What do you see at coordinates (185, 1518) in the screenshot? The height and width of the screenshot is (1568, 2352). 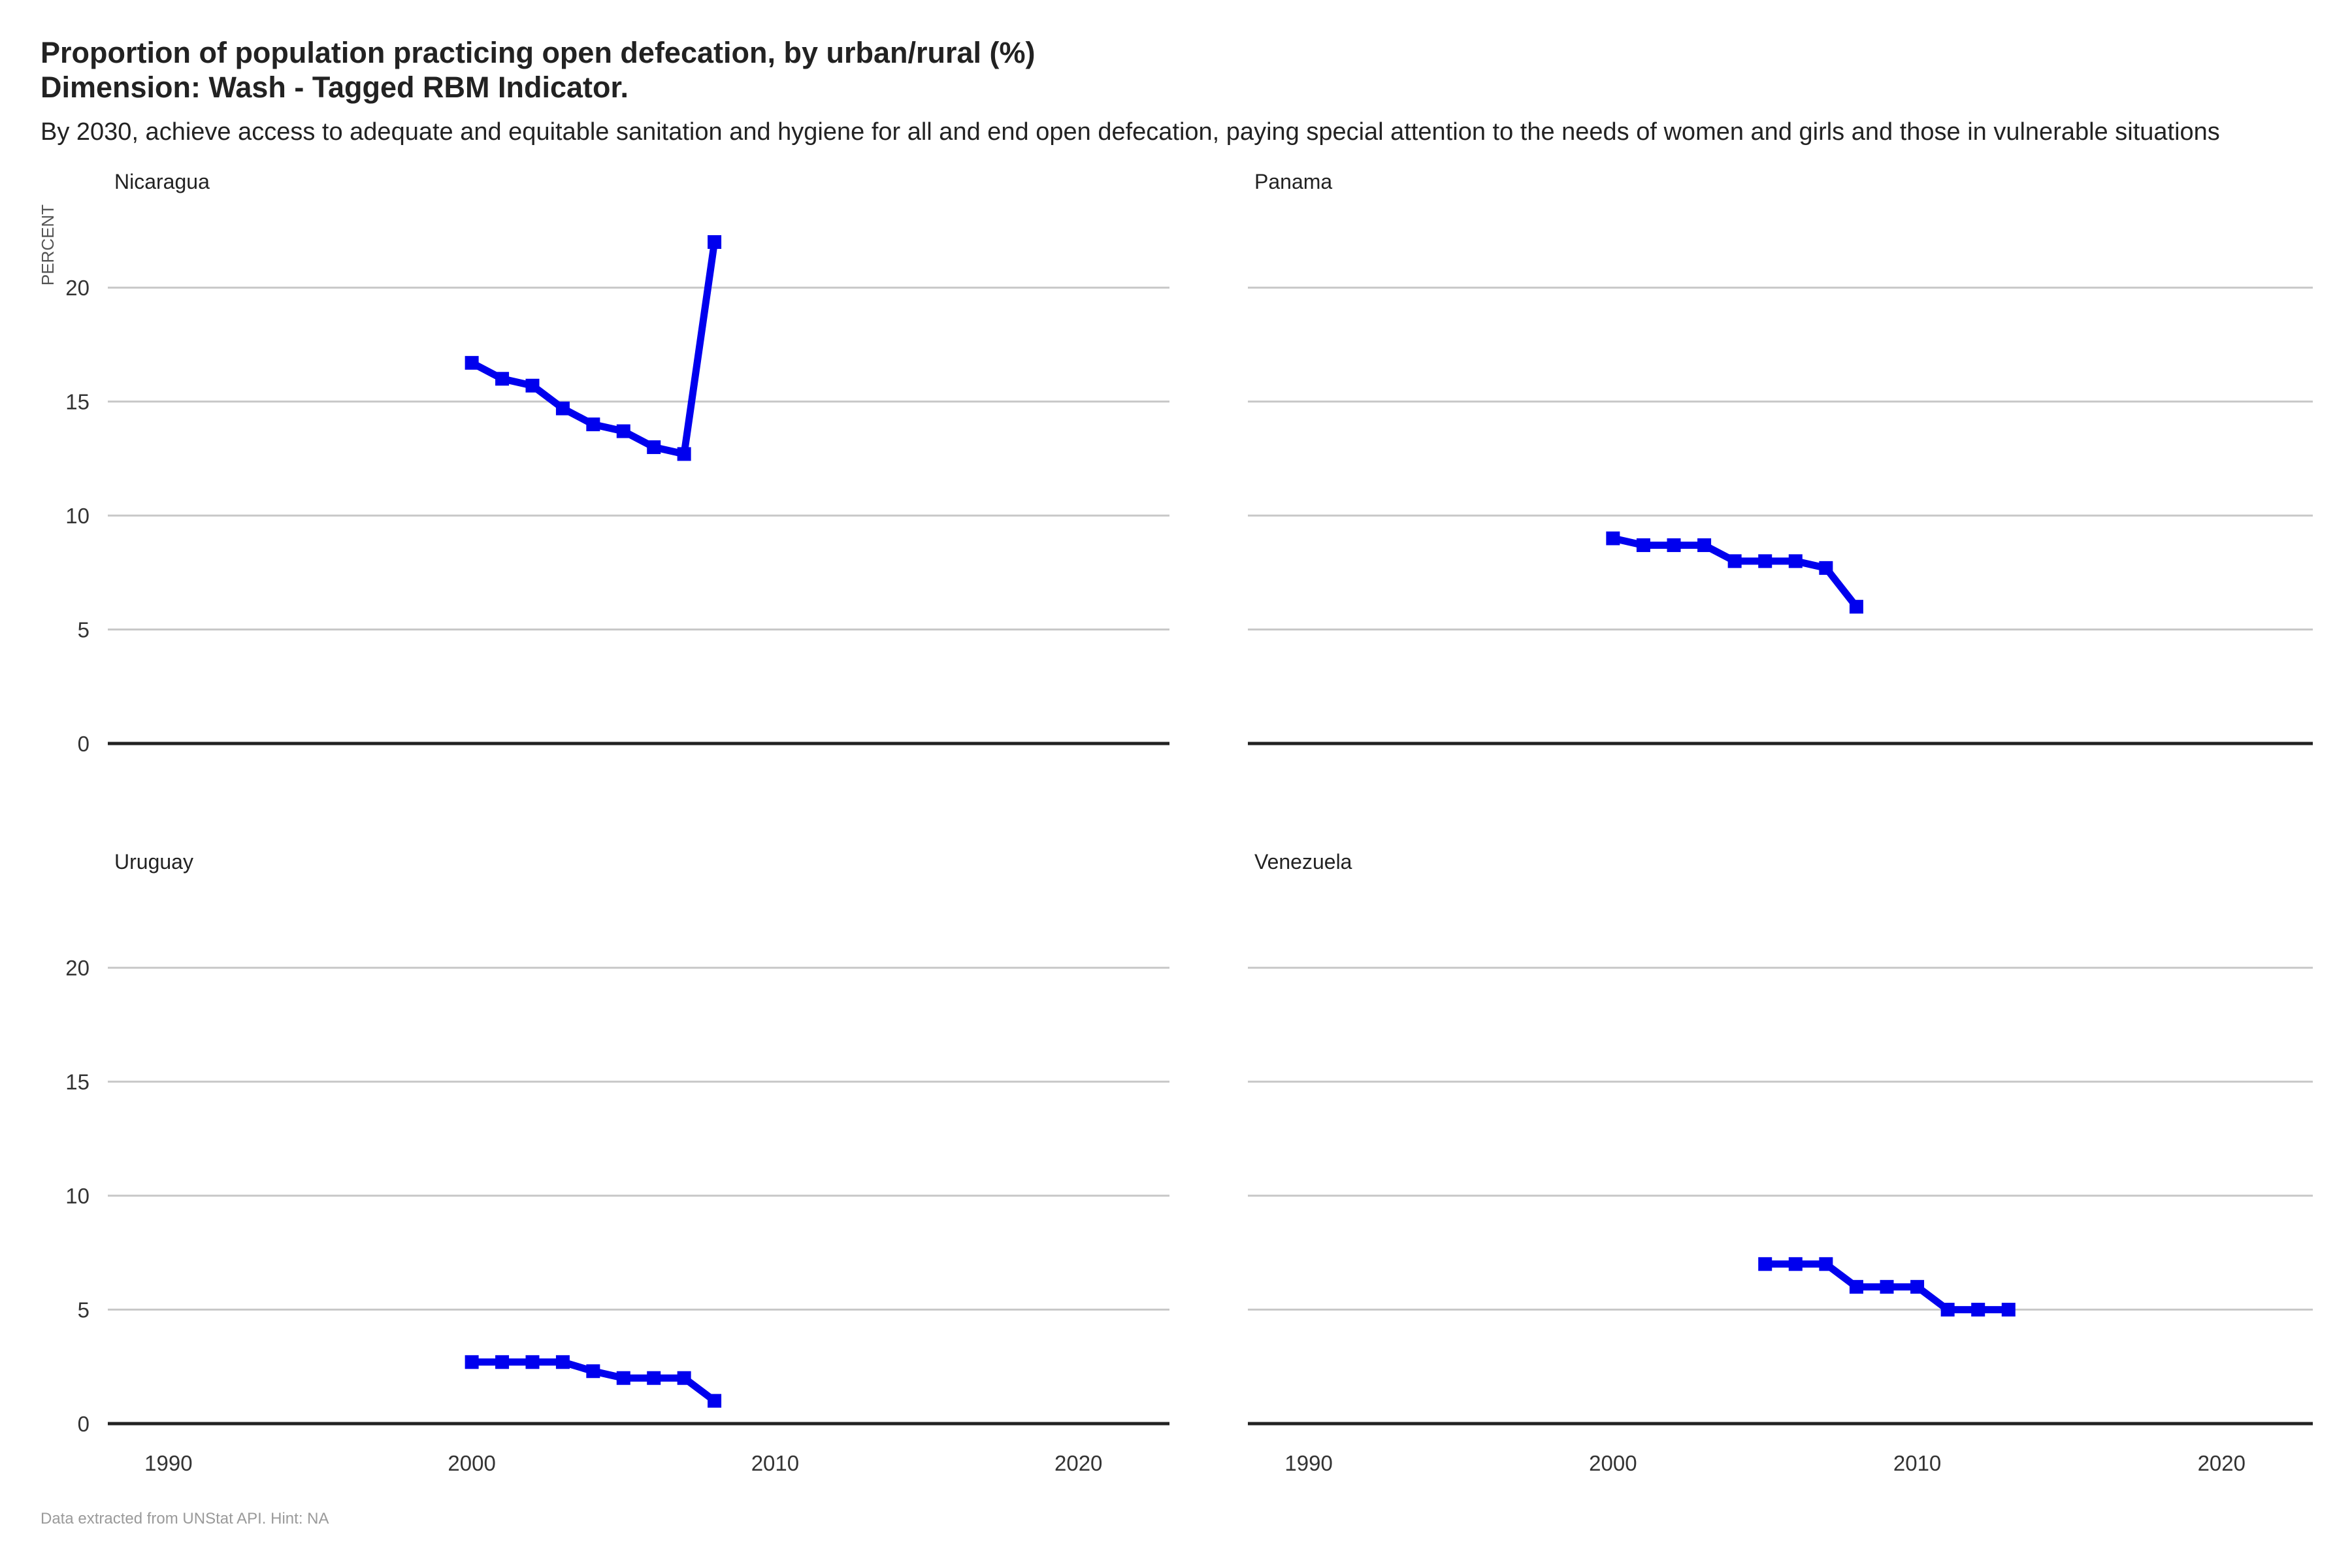 I see `chart-caption: Data extracted from UNStat API. Hint: NA` at bounding box center [185, 1518].